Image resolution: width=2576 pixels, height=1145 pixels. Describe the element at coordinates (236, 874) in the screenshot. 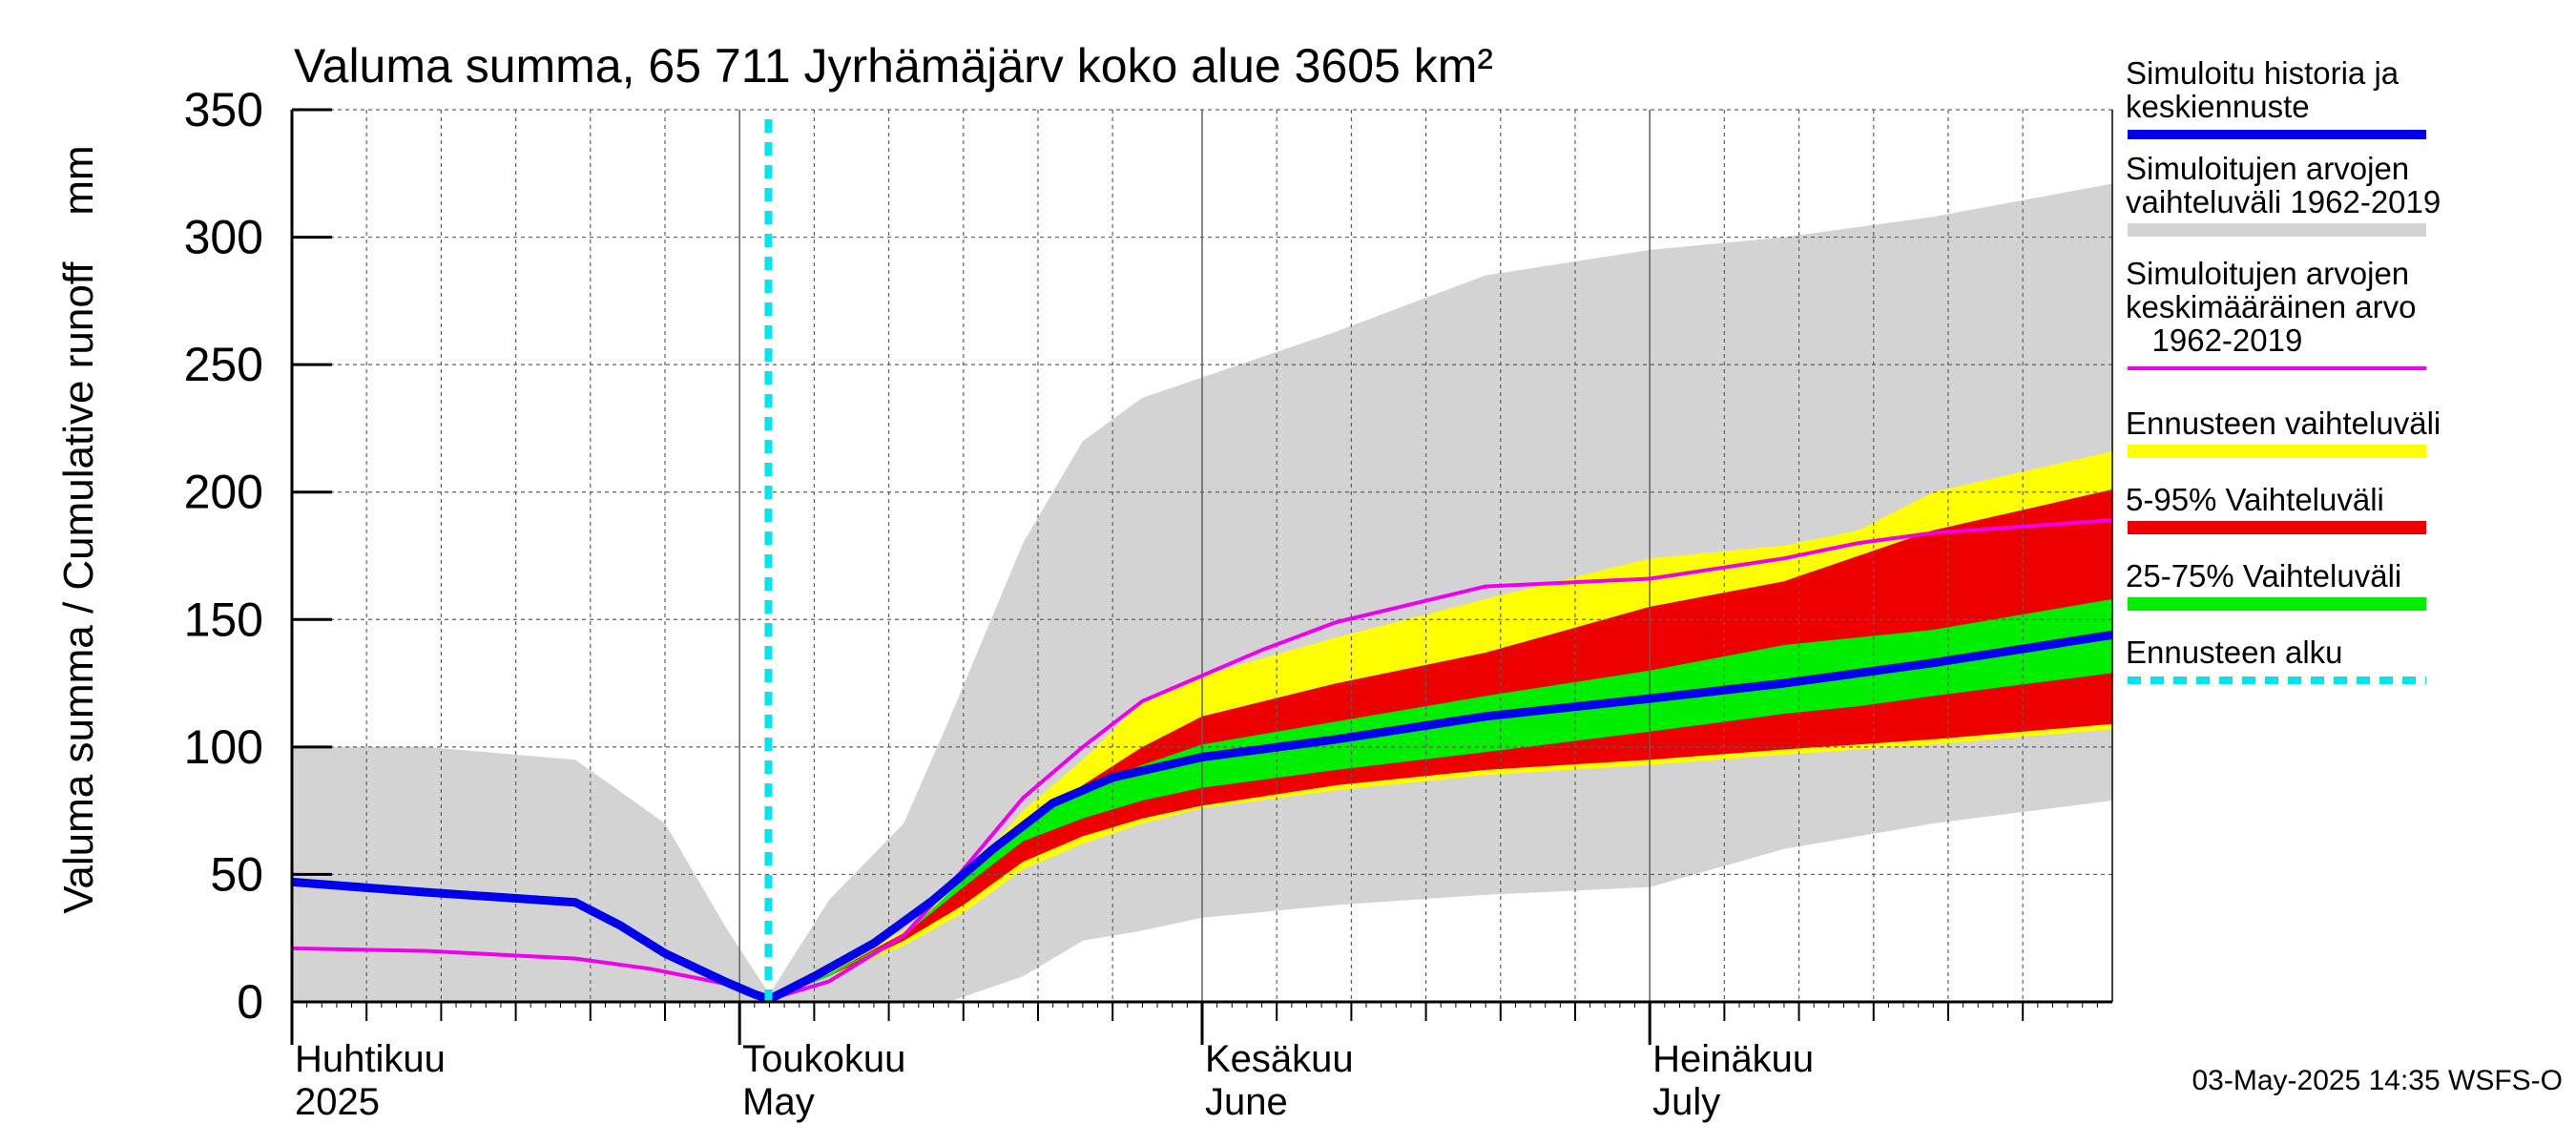

I see `y-tick-label: 50` at that location.